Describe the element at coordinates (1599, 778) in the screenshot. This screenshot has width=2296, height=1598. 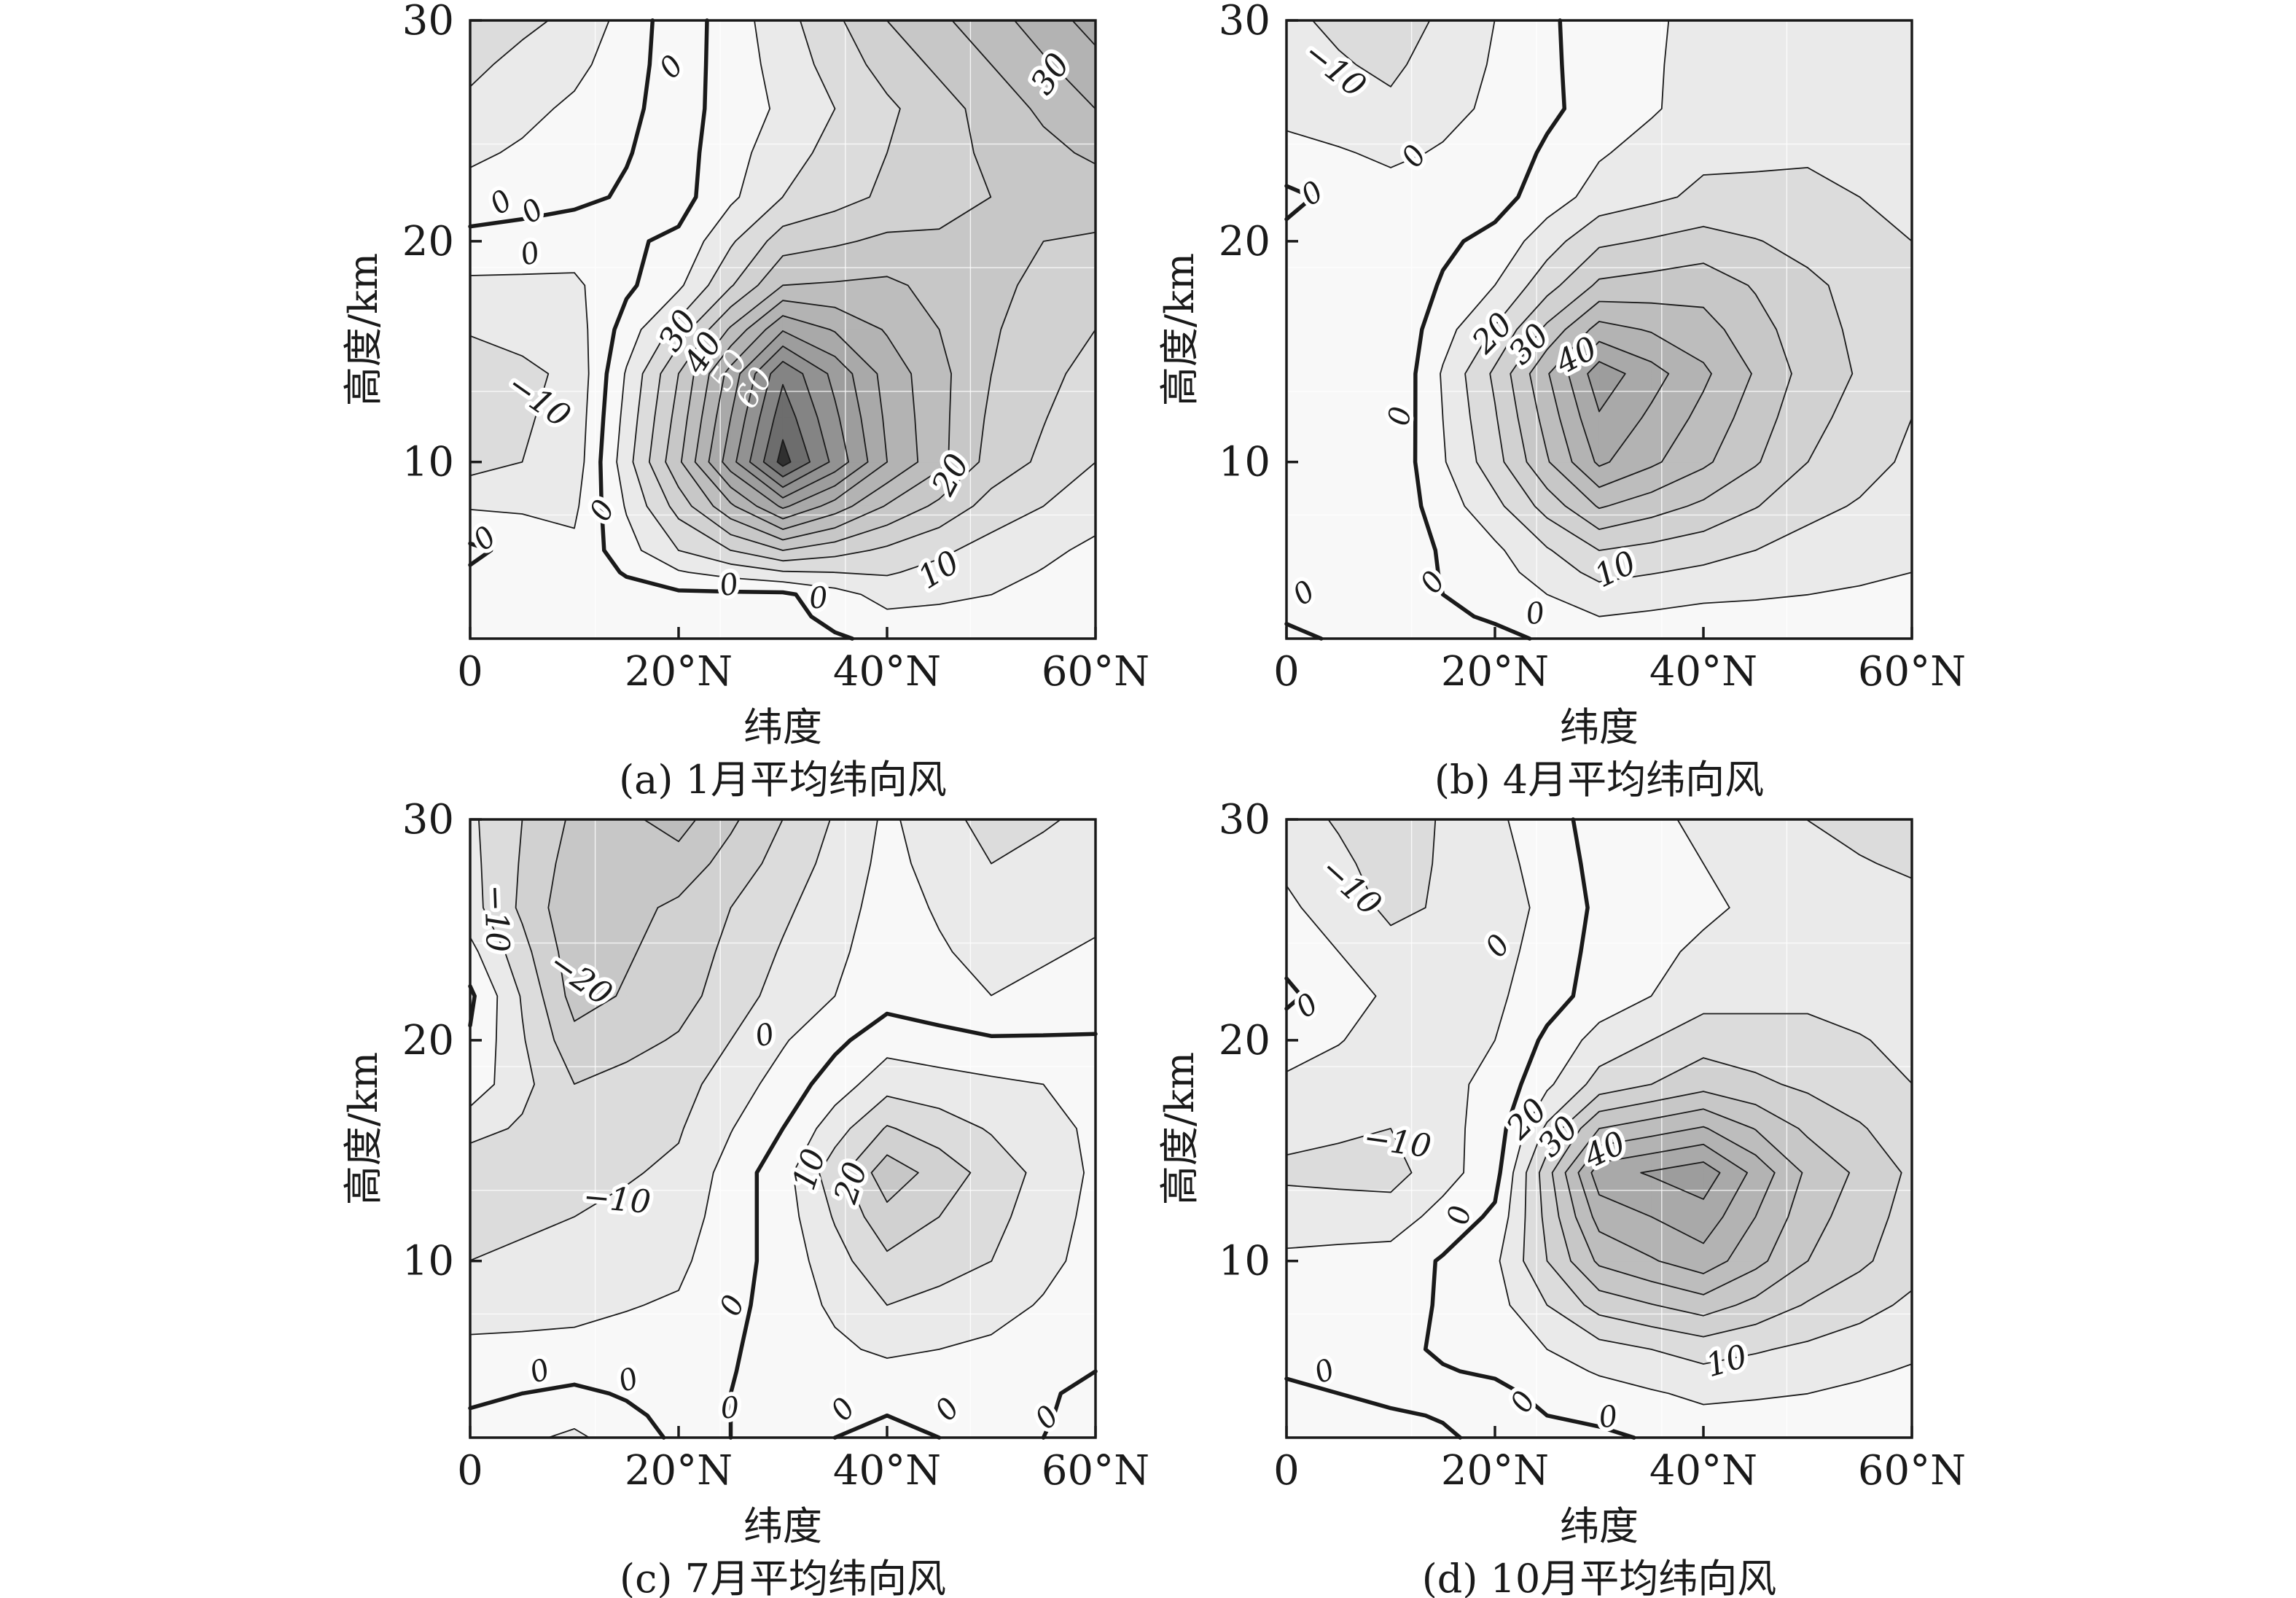
I see `panel-caption: (b) 4月平均纬向风` at that location.